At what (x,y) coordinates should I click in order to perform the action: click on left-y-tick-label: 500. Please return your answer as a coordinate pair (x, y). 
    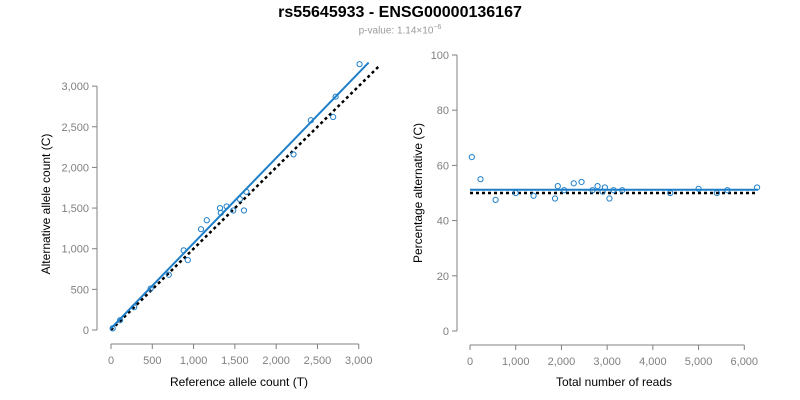
    Looking at the image, I should click on (80, 290).